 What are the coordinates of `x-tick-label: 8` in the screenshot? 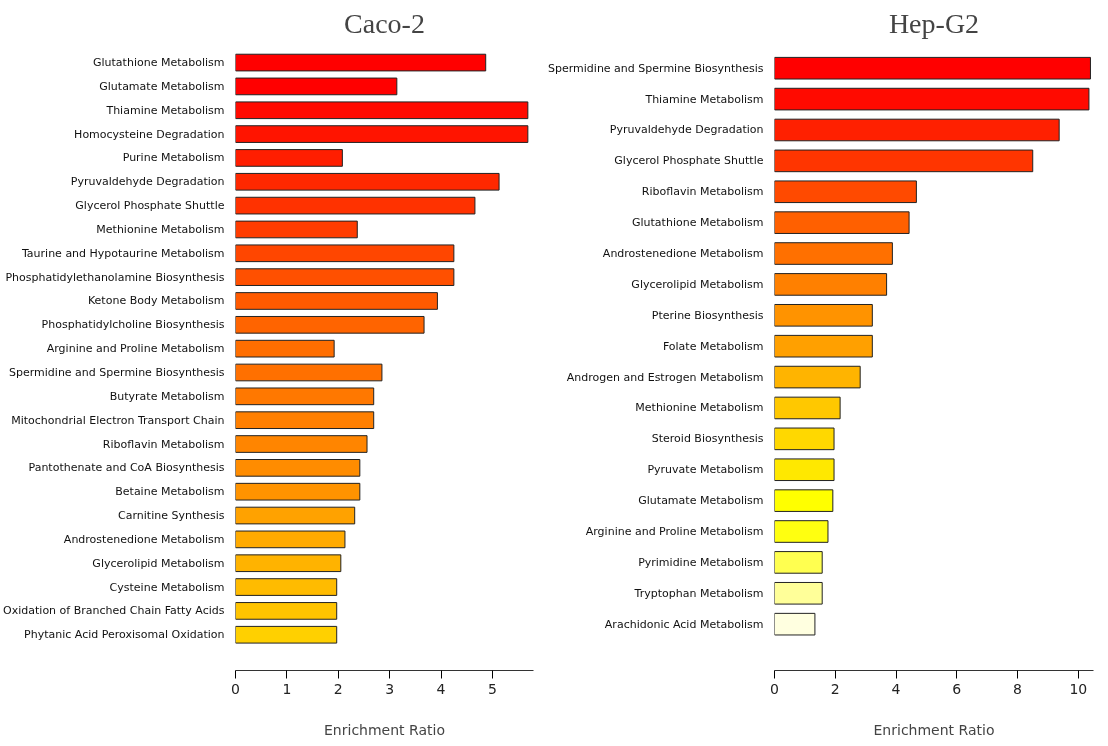 It's located at (1018, 688).